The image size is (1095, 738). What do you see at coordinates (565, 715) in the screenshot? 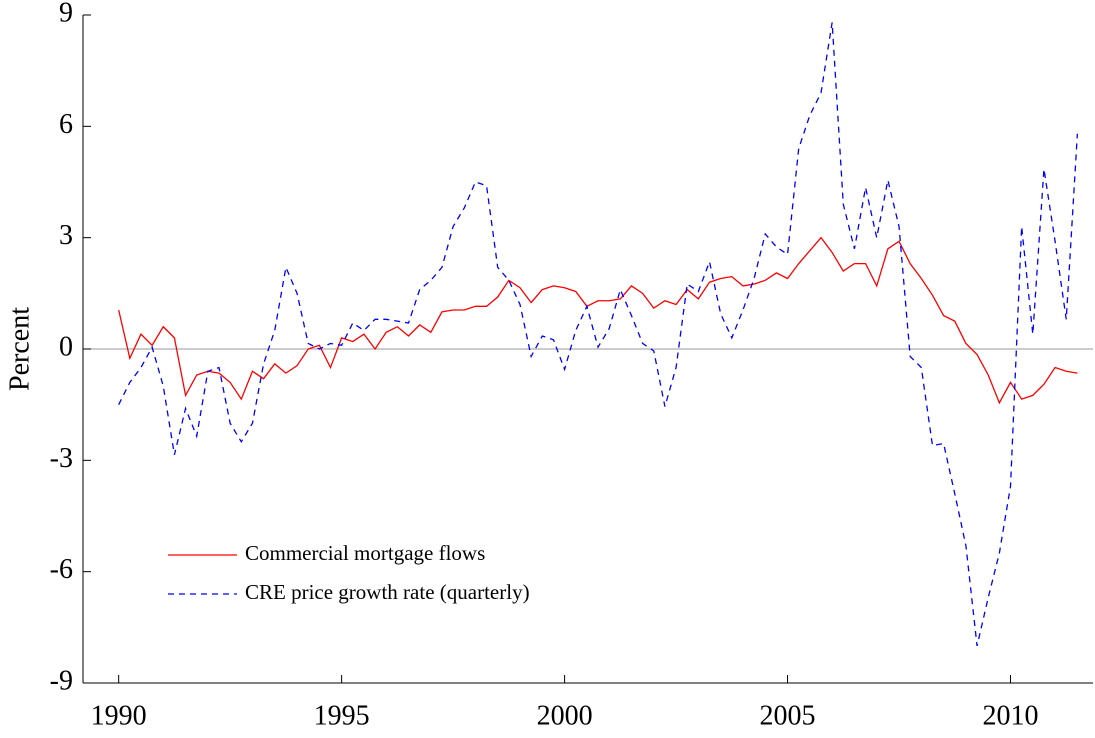
I see `x-tick-label: 2000` at bounding box center [565, 715].